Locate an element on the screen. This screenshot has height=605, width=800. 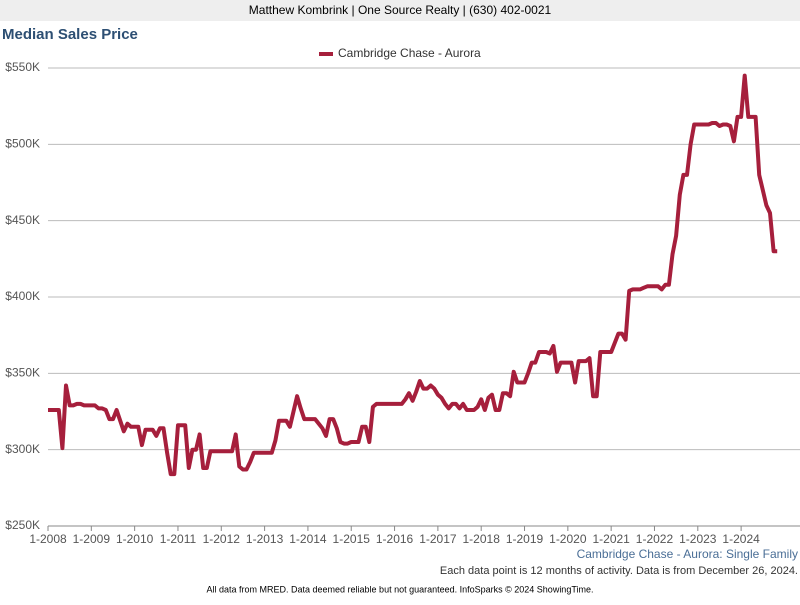
y-tick-label: $550K is located at coordinates (22, 67).